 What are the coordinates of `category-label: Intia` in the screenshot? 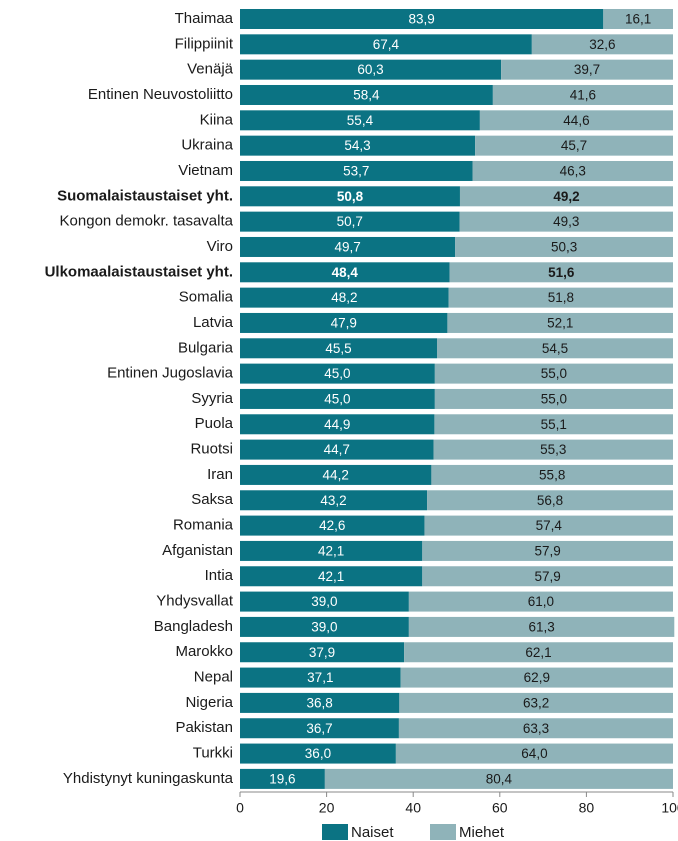 It's located at (219, 575).